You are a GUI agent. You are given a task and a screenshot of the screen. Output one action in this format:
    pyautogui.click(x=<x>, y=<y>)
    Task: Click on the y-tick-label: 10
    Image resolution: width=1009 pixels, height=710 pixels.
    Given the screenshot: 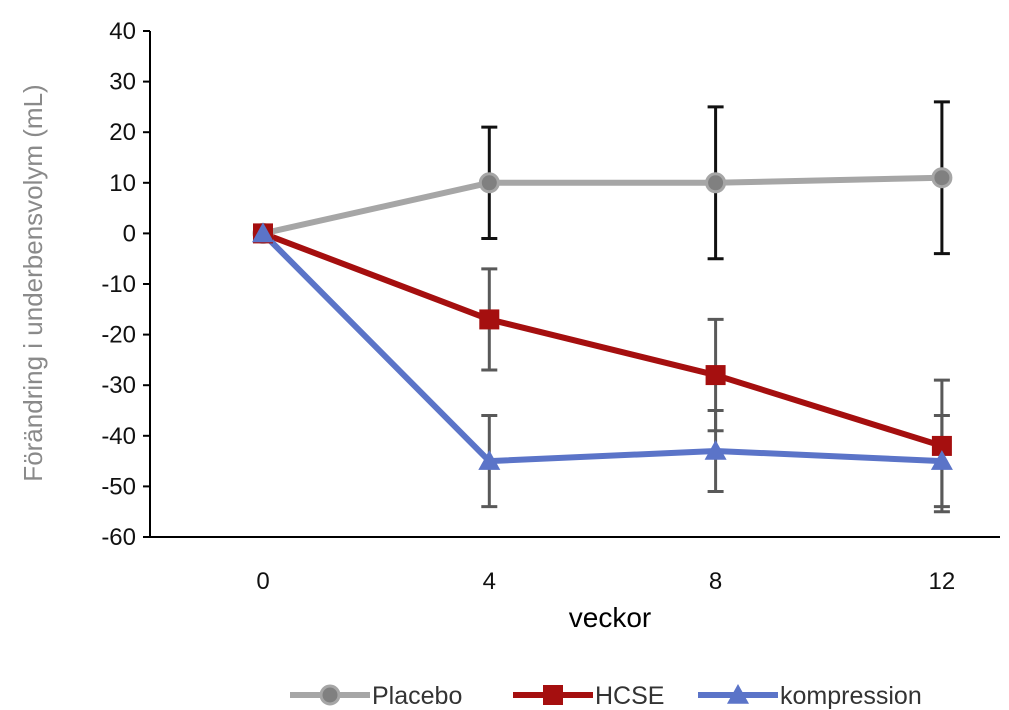 What is the action you would take?
    pyautogui.click(x=122, y=183)
    